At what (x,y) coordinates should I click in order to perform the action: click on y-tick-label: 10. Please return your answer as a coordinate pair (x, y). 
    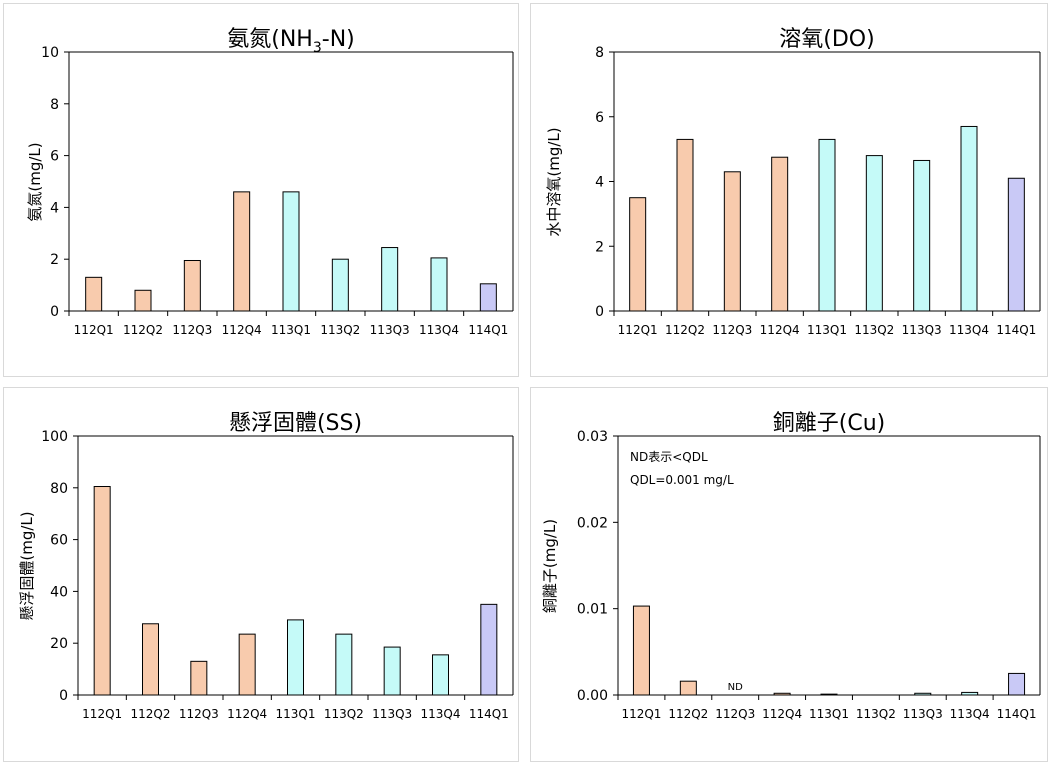
    Looking at the image, I should click on (50, 53).